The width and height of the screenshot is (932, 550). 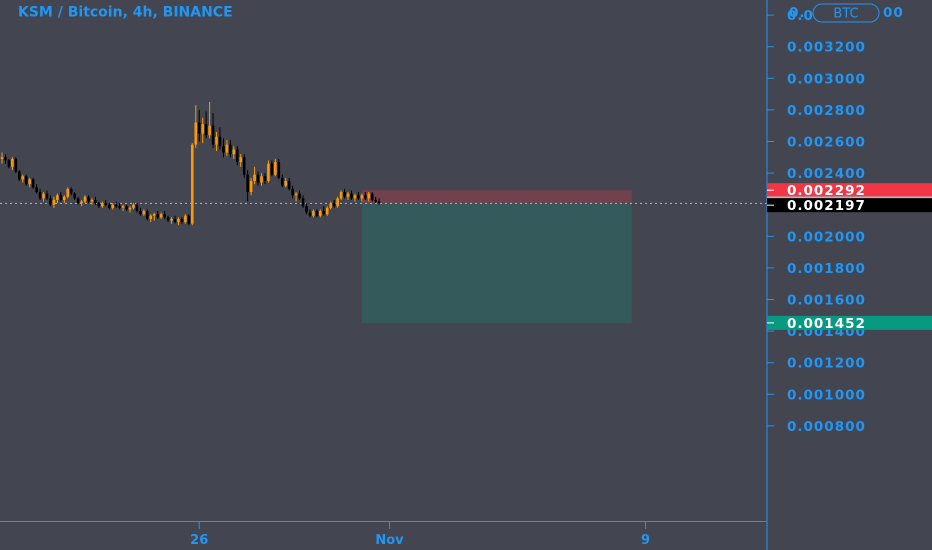 What do you see at coordinates (826, 364) in the screenshot?
I see `price-tick-label: 0.001200` at bounding box center [826, 364].